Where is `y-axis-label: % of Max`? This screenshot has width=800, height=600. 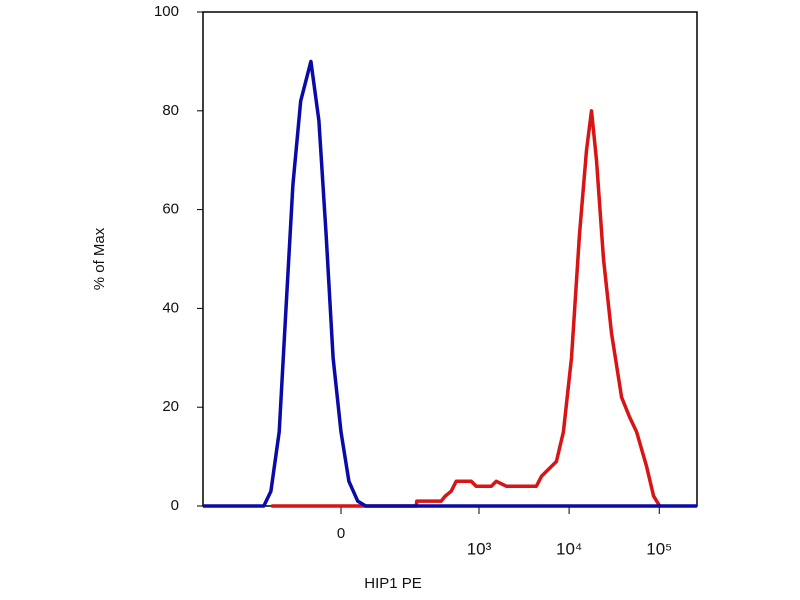 y-axis-label: % of Max is located at coordinates (99, 258).